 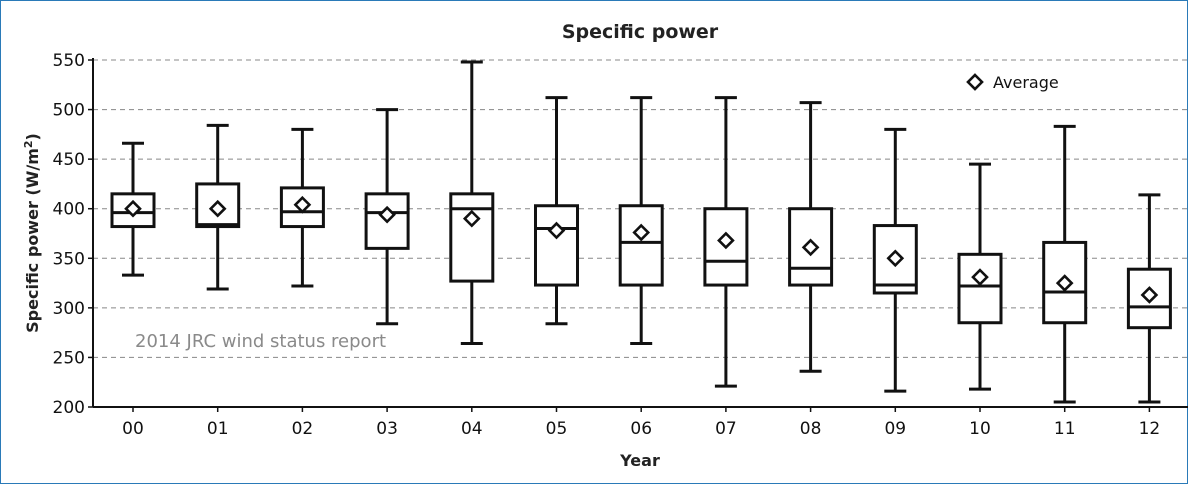 What do you see at coordinates (133, 429) in the screenshot?
I see `x-tick-label: 00` at bounding box center [133, 429].